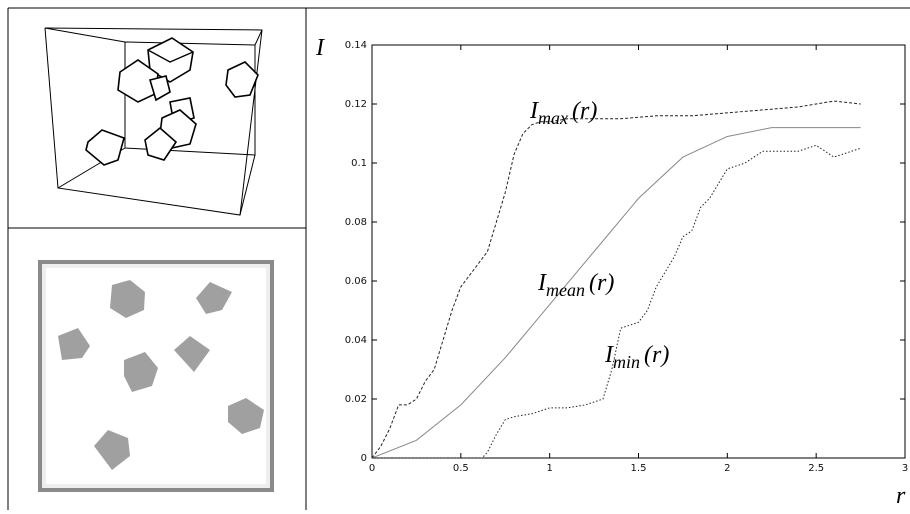  Describe the element at coordinates (461, 468) in the screenshot. I see `x-tick-label: 0.5` at that location.